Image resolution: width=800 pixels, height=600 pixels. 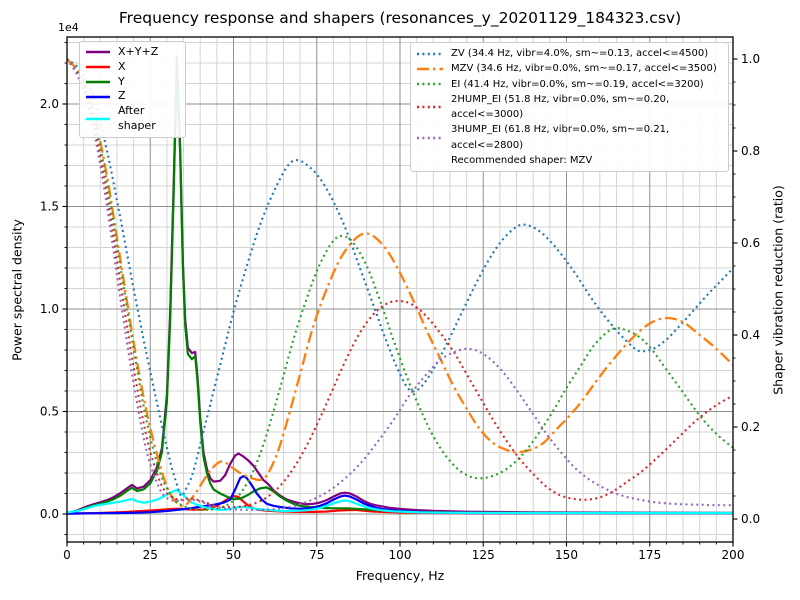 I want to click on y-right-tick-label: 0.2, so click(x=750, y=427).